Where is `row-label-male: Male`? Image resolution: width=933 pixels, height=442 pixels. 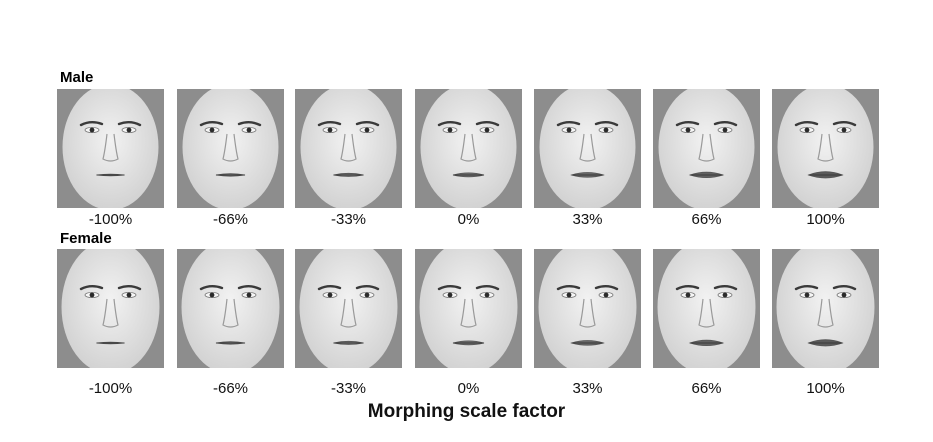
row-label-male: Male is located at coordinates (77, 77).